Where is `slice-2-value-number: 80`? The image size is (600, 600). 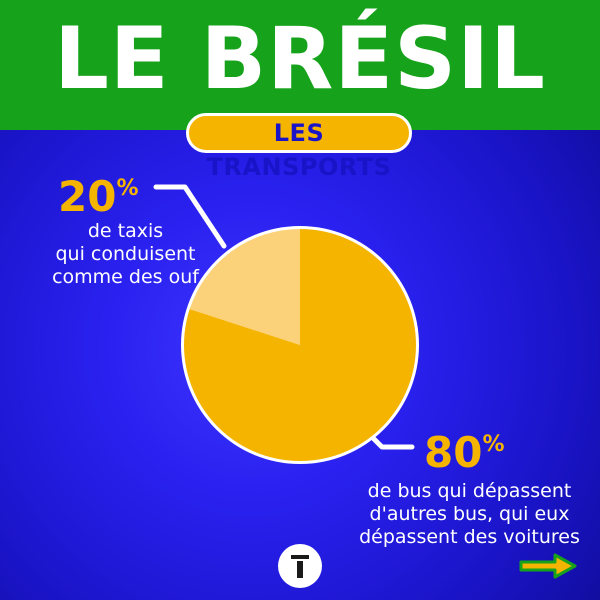
slice-2-value-number: 80 is located at coordinates (453, 452).